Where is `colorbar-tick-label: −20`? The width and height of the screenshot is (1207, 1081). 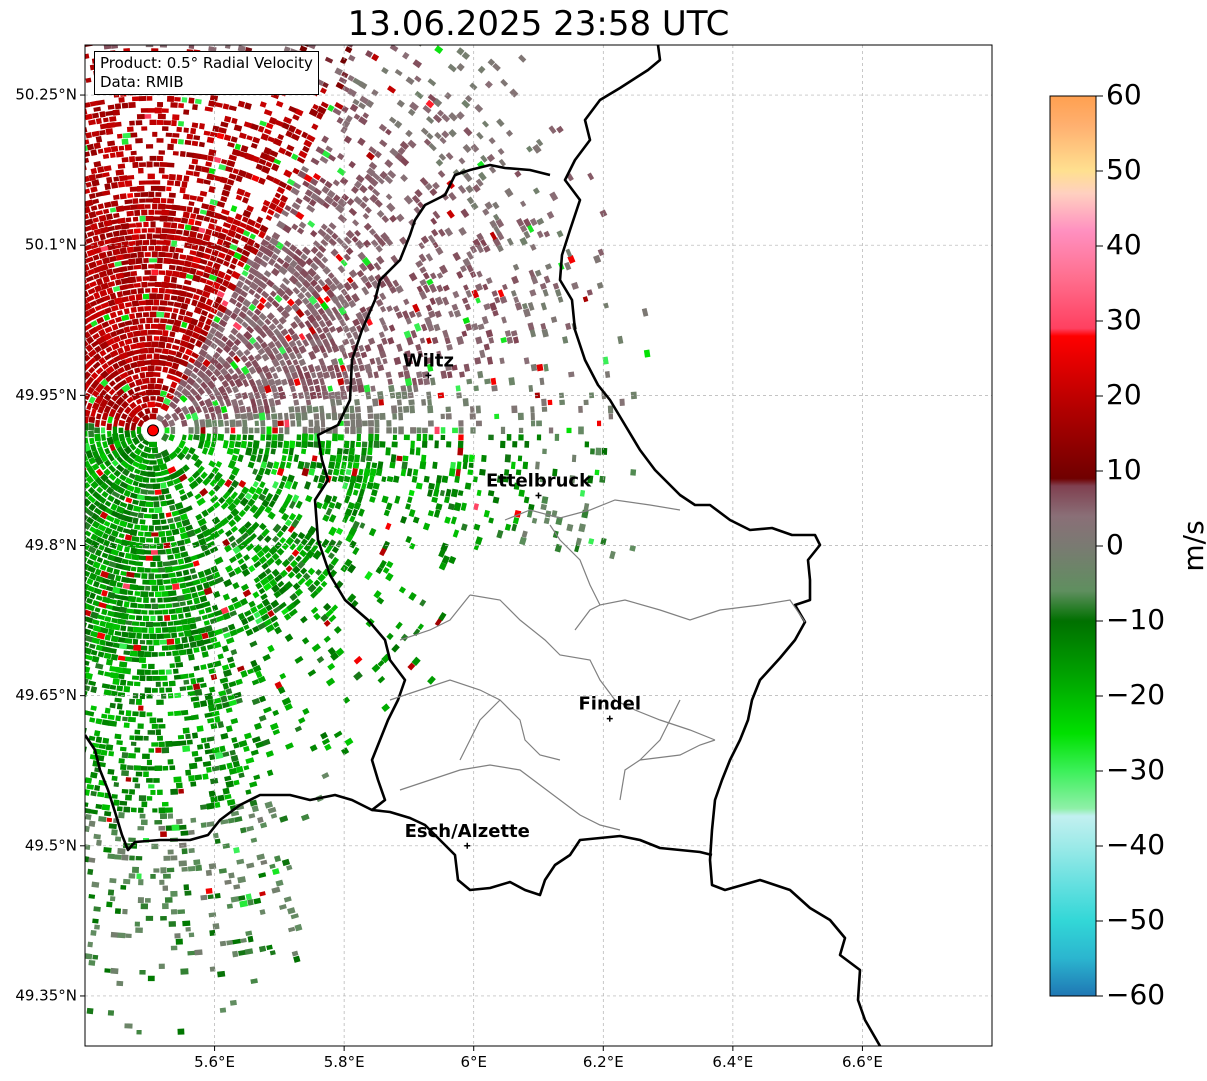
colorbar-tick-label: −20 is located at coordinates (1135, 694).